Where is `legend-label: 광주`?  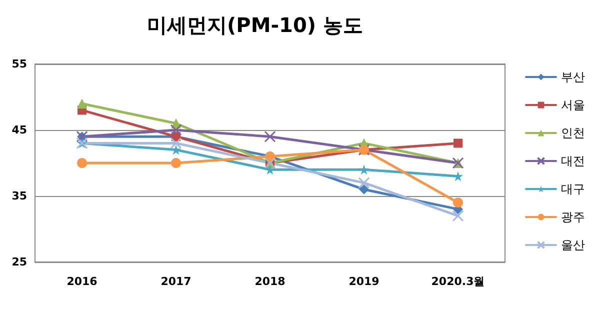 legend-label: 광주 is located at coordinates (573, 217).